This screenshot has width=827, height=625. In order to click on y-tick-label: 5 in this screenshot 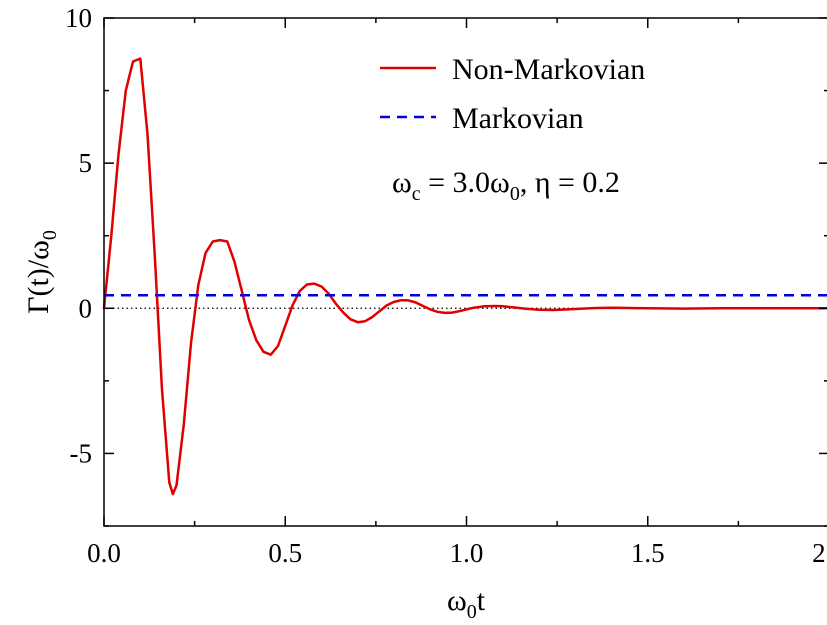, I will do `click(86, 163)`.